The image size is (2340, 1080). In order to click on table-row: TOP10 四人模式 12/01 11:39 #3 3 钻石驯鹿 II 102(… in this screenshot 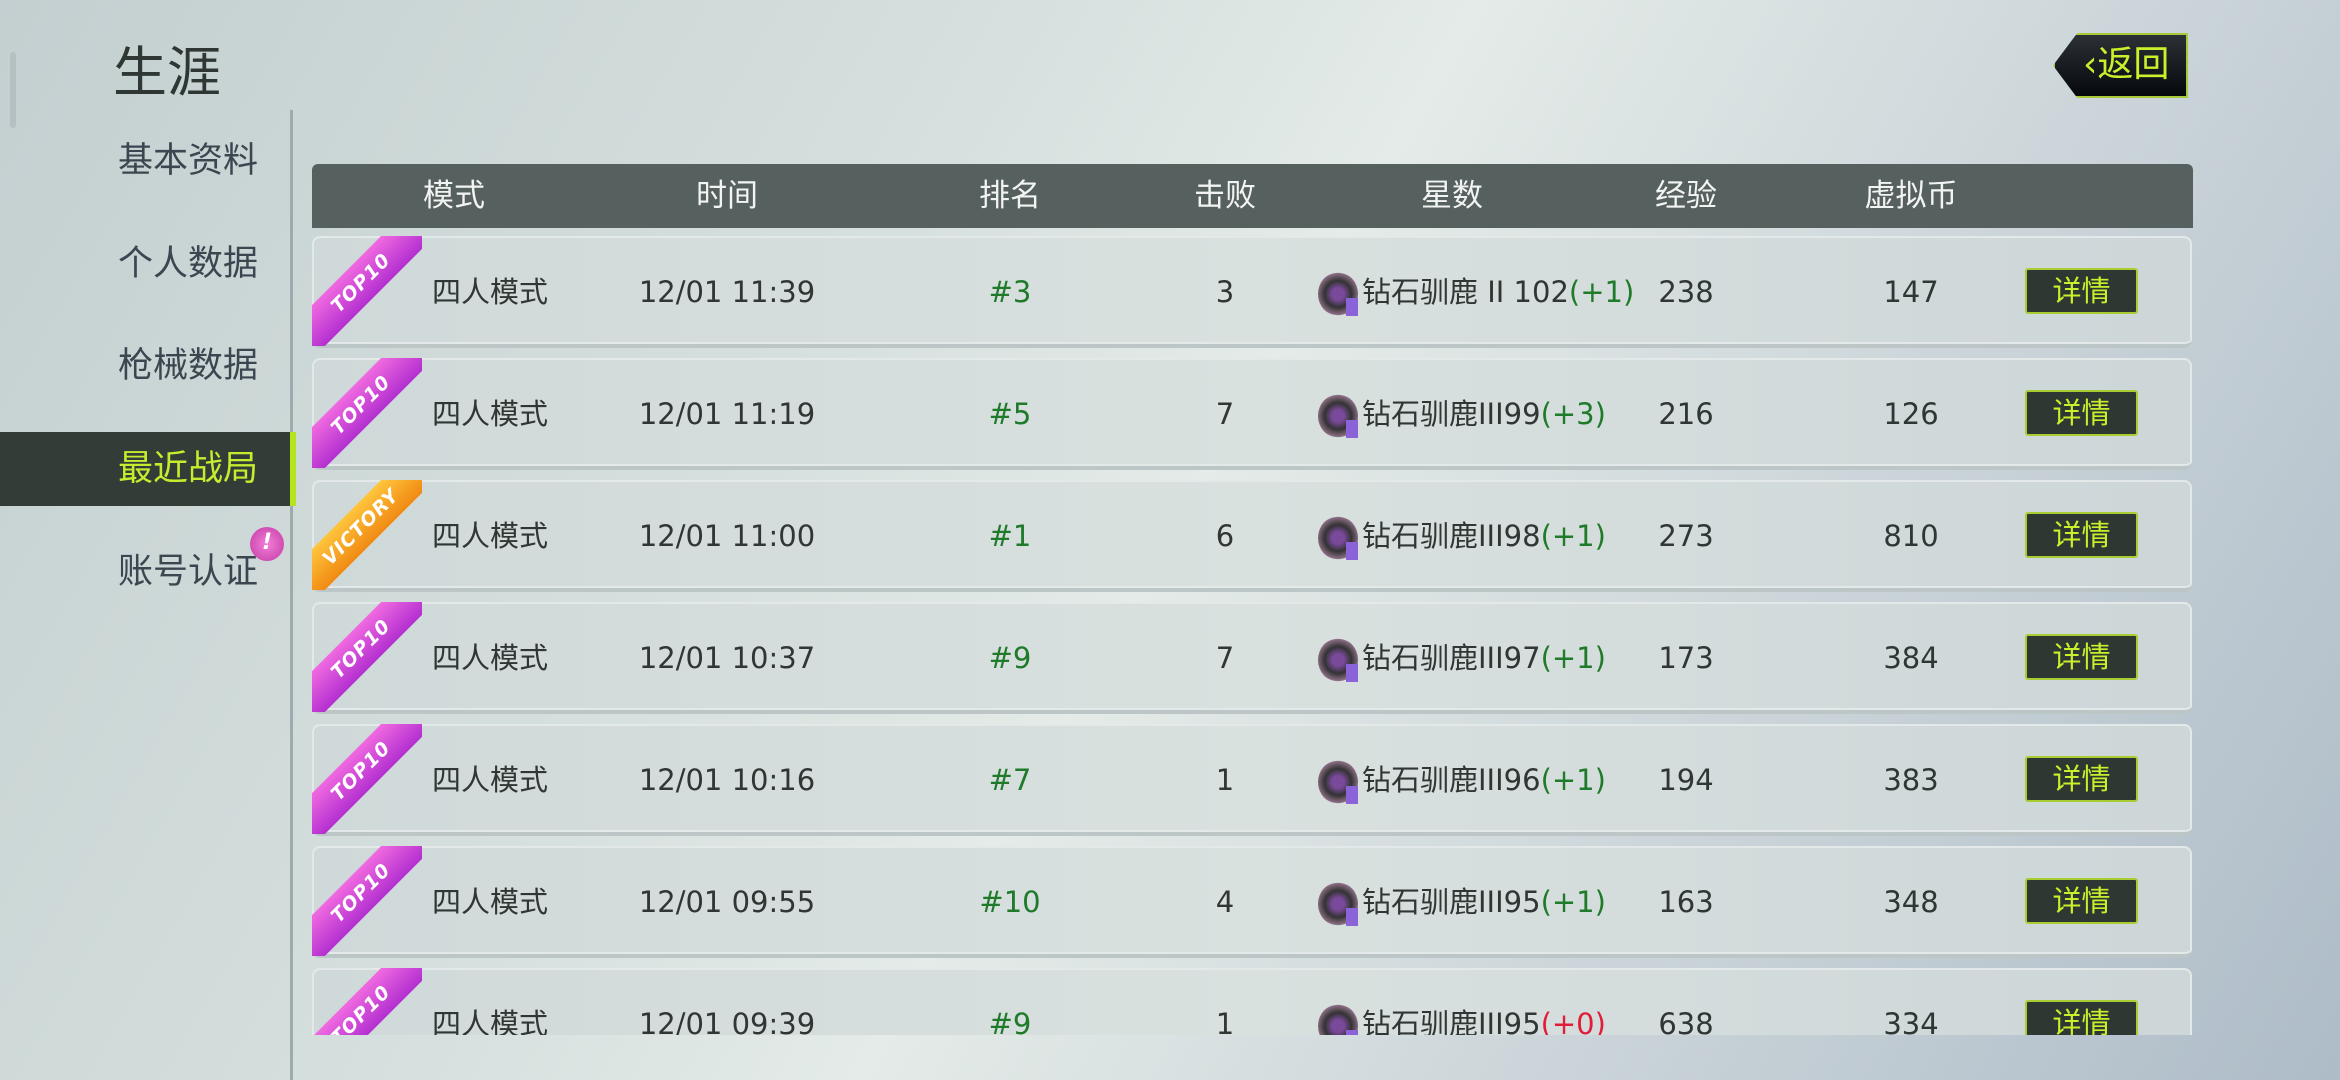, I will do `click(1252, 292)`.